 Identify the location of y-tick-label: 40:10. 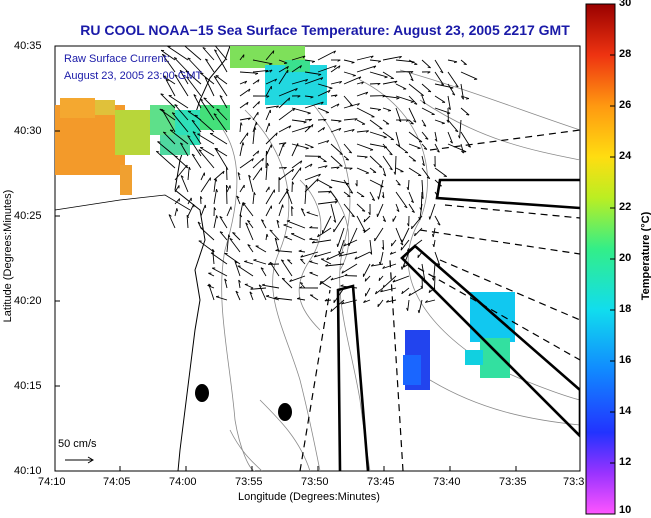
(28, 471).